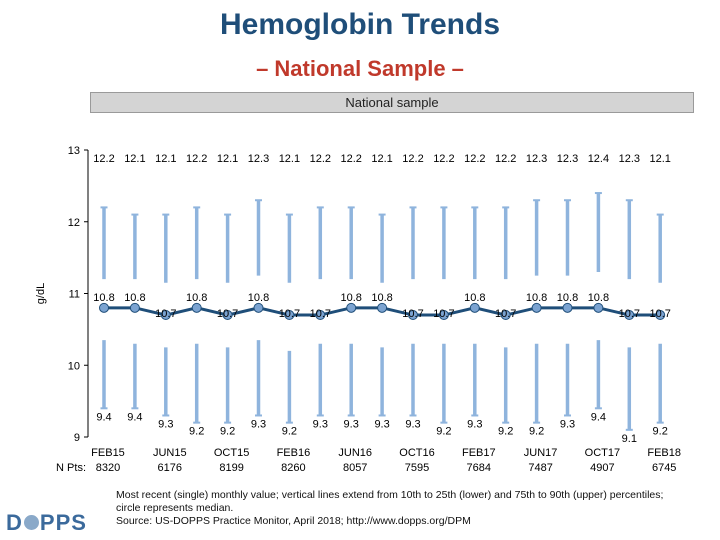  Describe the element at coordinates (355, 468) in the screenshot. I see `n-pts-value: 8057` at that location.